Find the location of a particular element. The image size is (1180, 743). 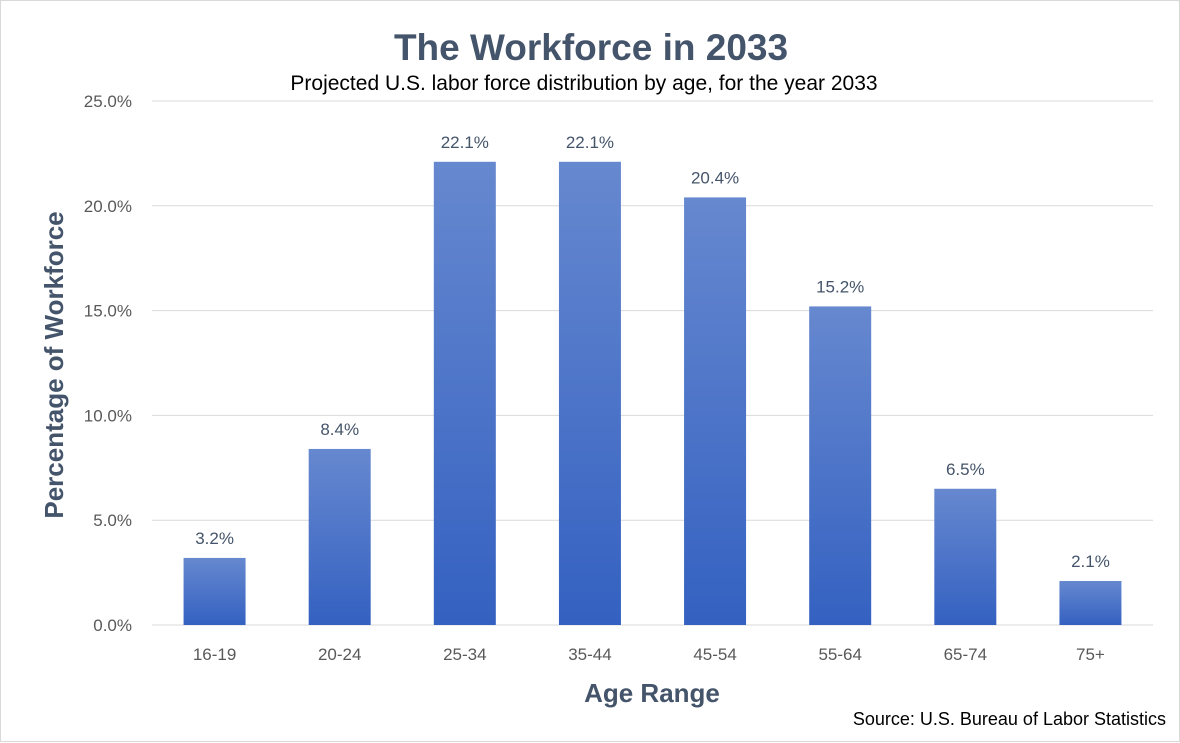

x-tick-label-45-54: 45-54 is located at coordinates (714, 654).